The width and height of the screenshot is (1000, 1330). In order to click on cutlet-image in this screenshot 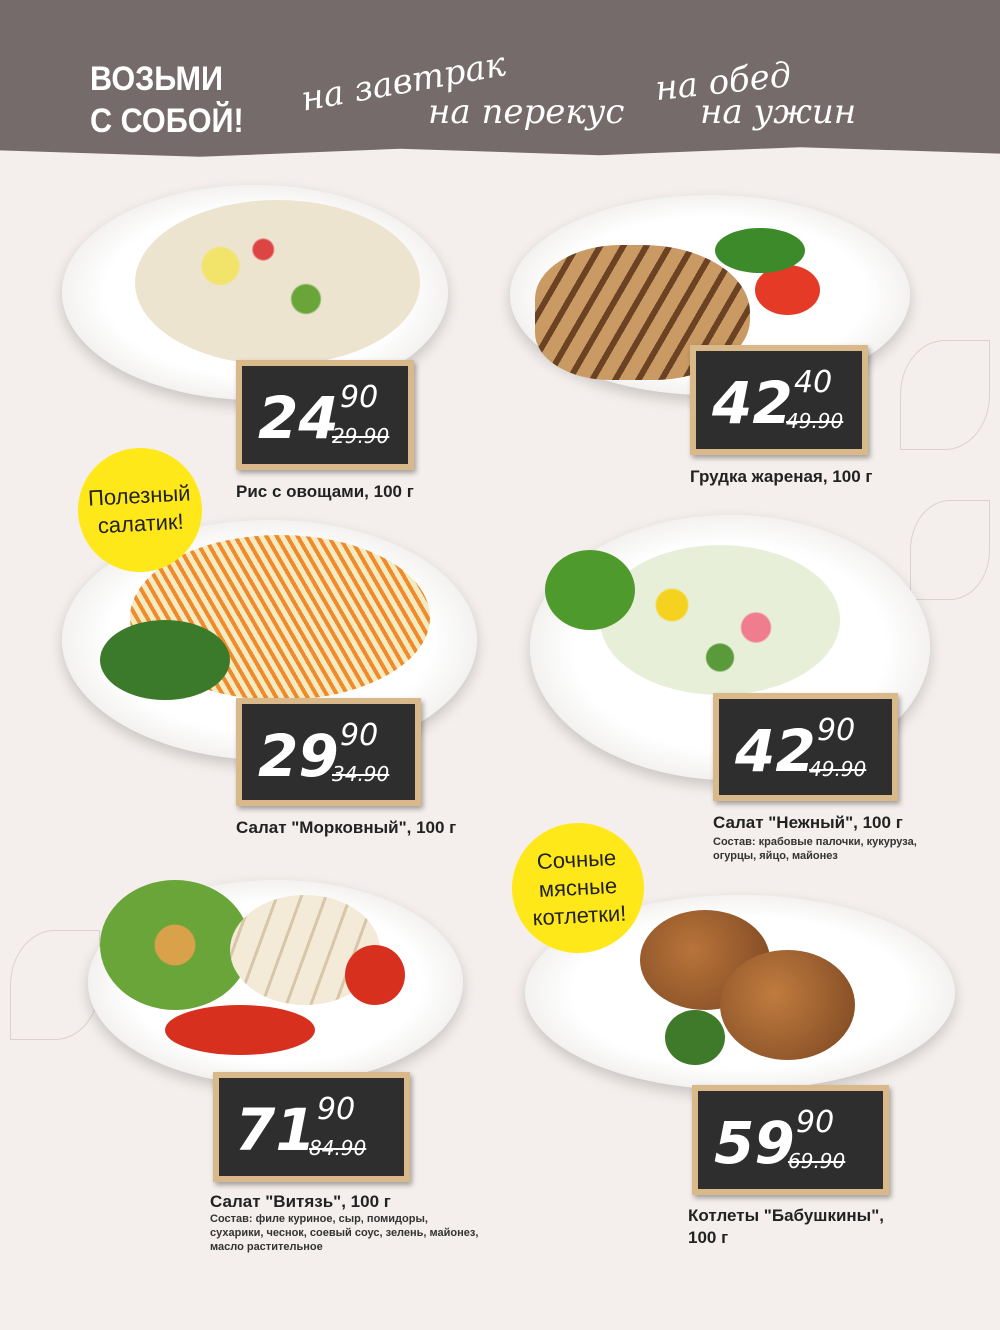, I will do `click(787, 1005)`.